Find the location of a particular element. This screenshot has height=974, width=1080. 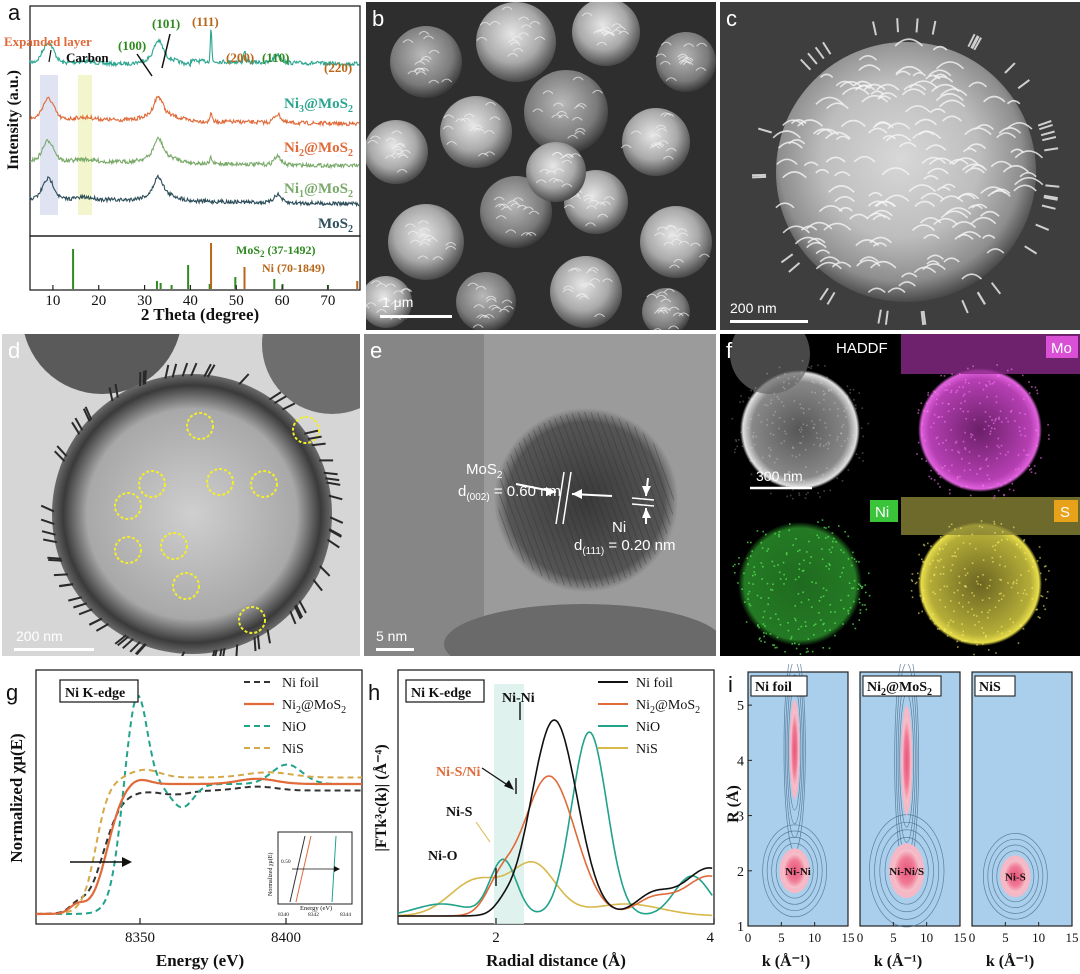

wt-label-0: Ni-Ni is located at coordinates (798, 872).